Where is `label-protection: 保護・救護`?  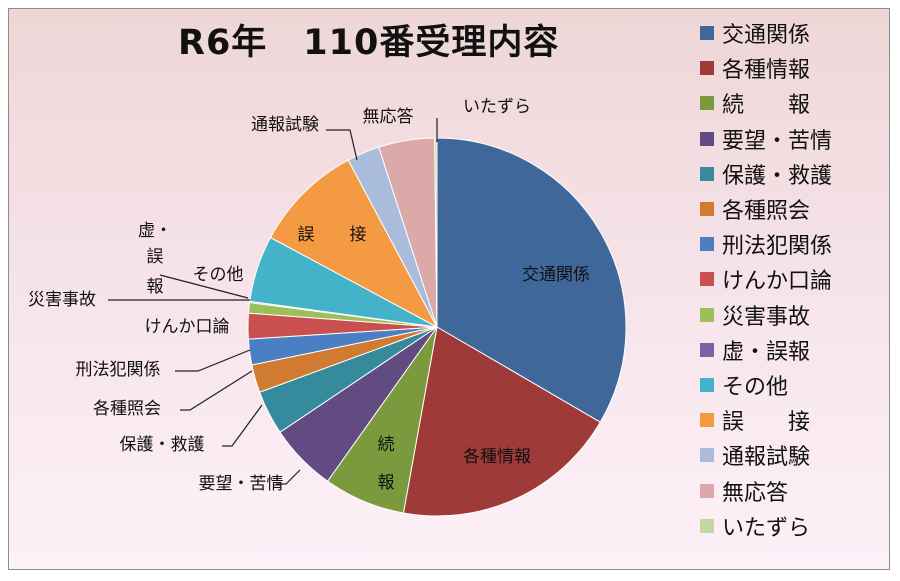 label-protection: 保護・救護 is located at coordinates (162, 445).